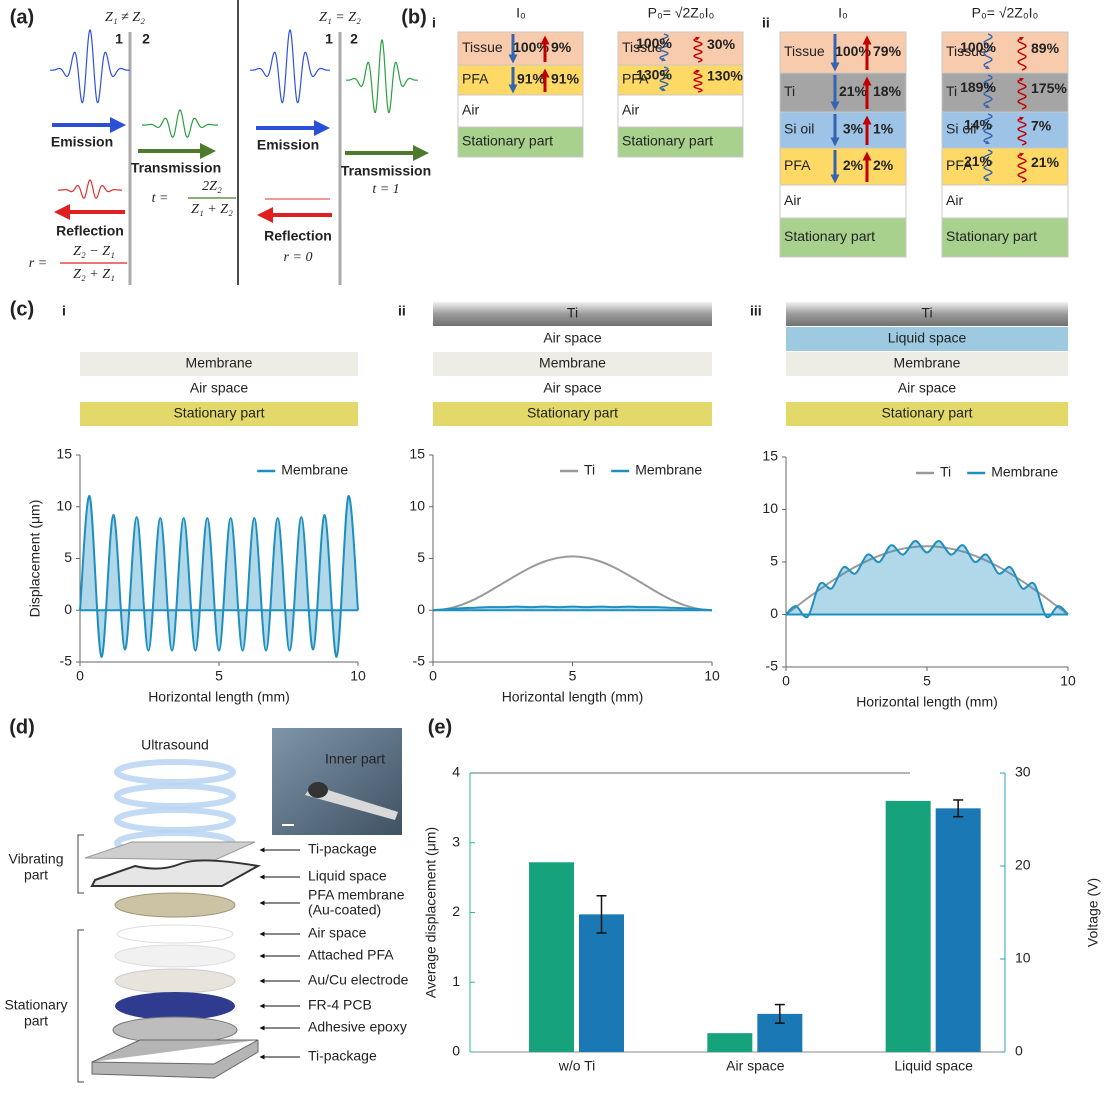 The height and width of the screenshot is (1102, 1120). Describe the element at coordinates (577, 1066) in the screenshot. I see `x-tick-label: w/o Ti` at that location.